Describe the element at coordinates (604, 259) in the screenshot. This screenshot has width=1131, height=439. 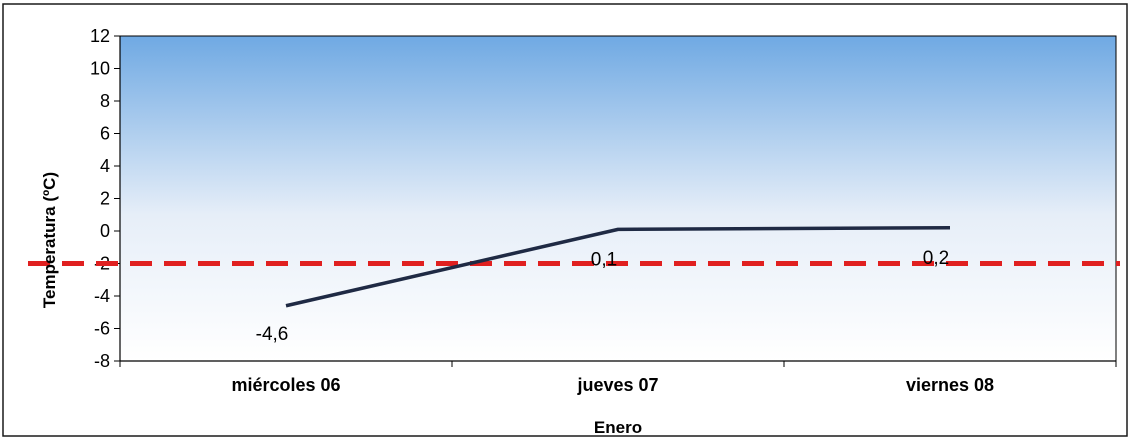
I see `data-label: 0,1` at that location.